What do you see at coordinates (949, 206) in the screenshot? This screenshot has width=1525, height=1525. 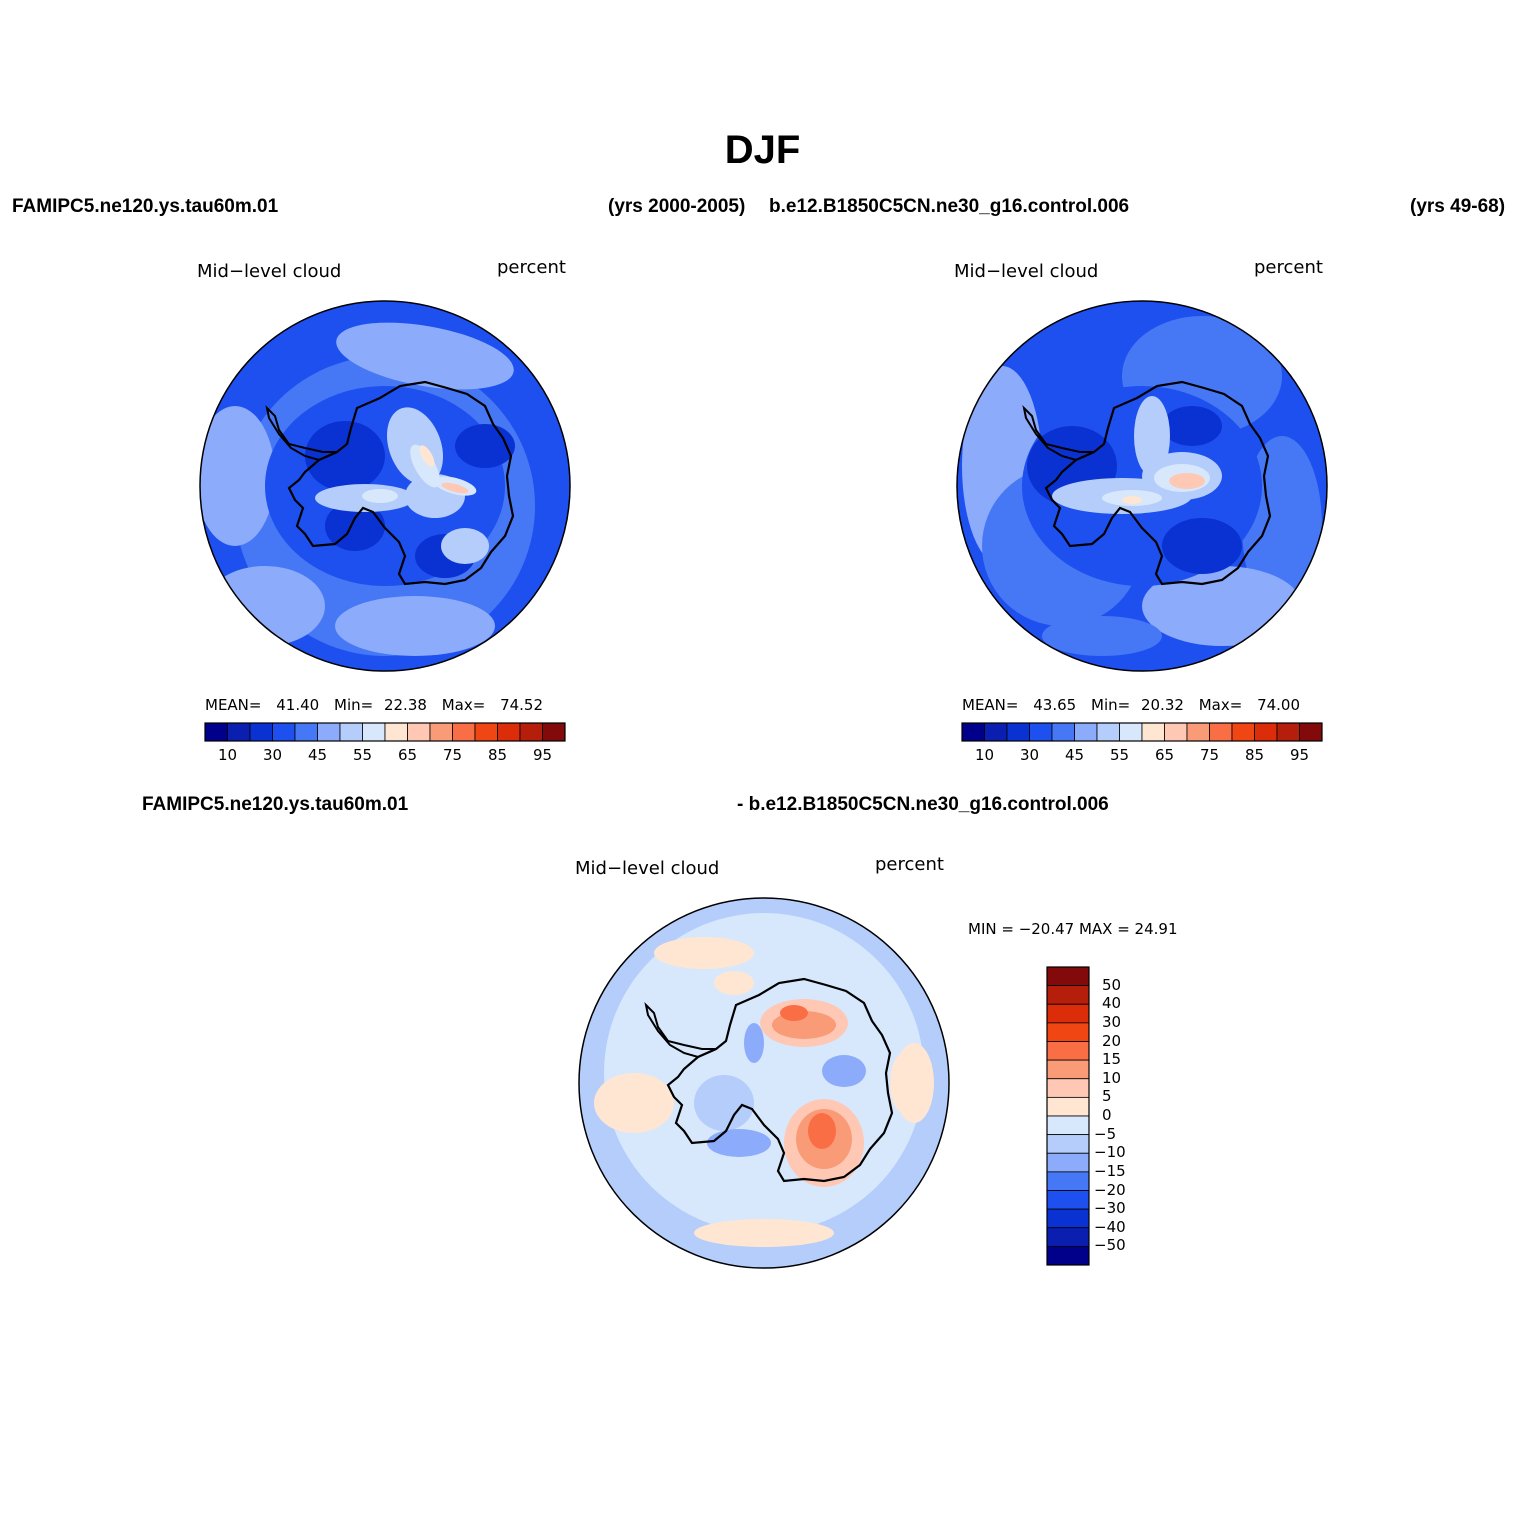 I see `case-right-label: b.e12.B1850C5CN.ne30_g16.control.006` at bounding box center [949, 206].